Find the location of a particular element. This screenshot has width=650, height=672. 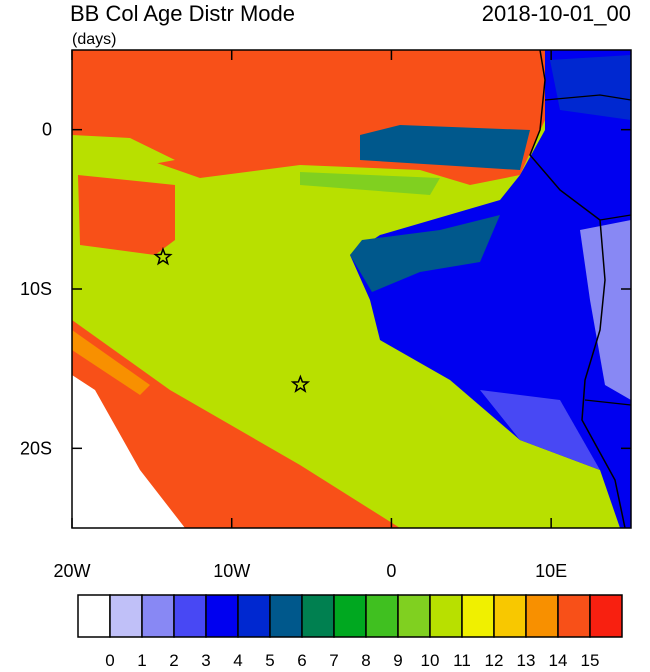

colorbar-label: 9 is located at coordinates (397, 659).